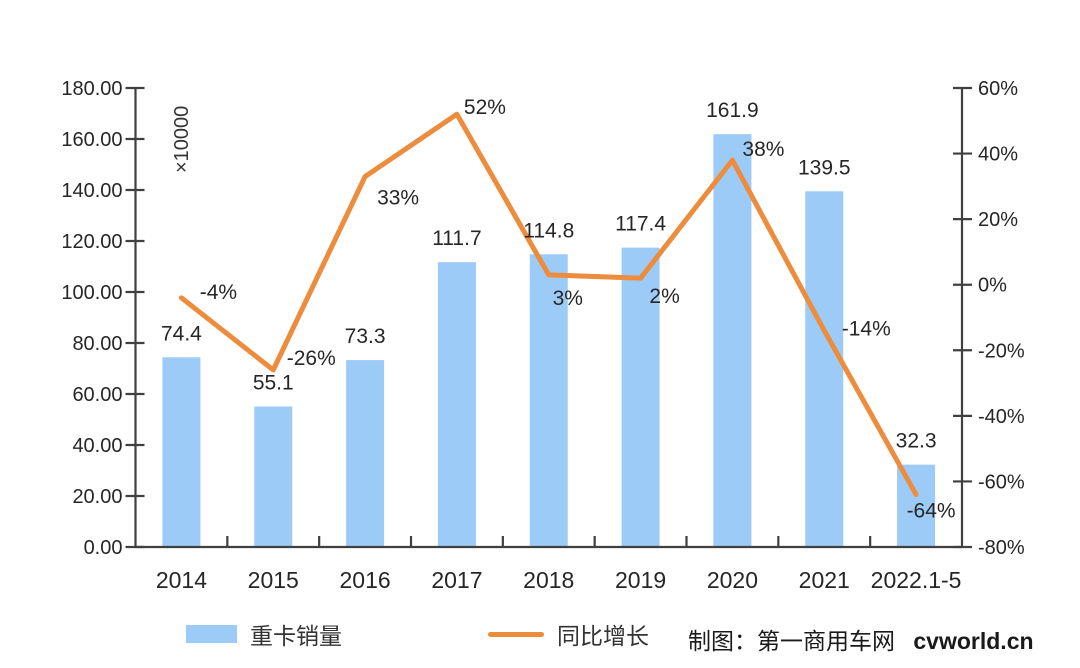  Describe the element at coordinates (1001, 482) in the screenshot. I see `right-axis-tick-label: -60%` at that location.